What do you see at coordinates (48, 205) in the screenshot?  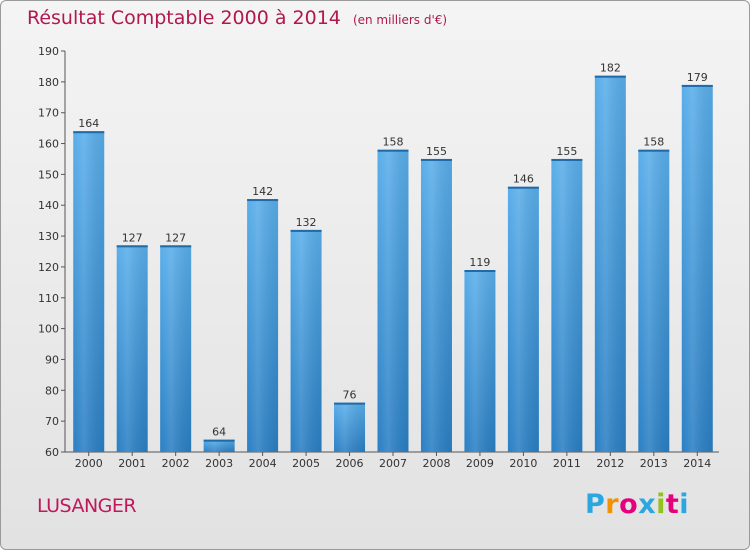 I see `y-tick-label: 140` at bounding box center [48, 205].